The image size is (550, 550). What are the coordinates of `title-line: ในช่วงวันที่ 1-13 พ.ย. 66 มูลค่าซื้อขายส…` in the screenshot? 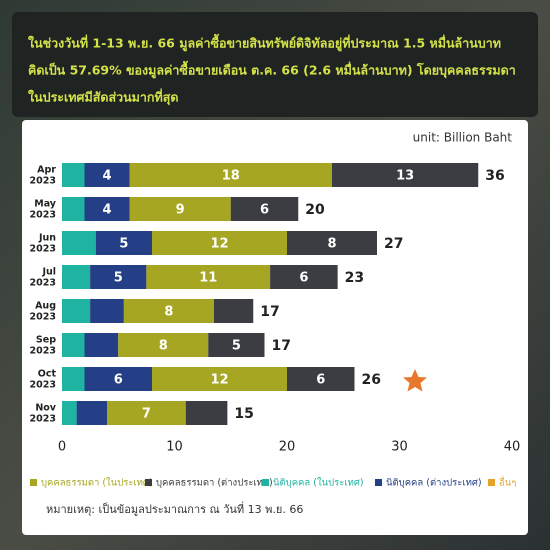 It's located at (264, 43).